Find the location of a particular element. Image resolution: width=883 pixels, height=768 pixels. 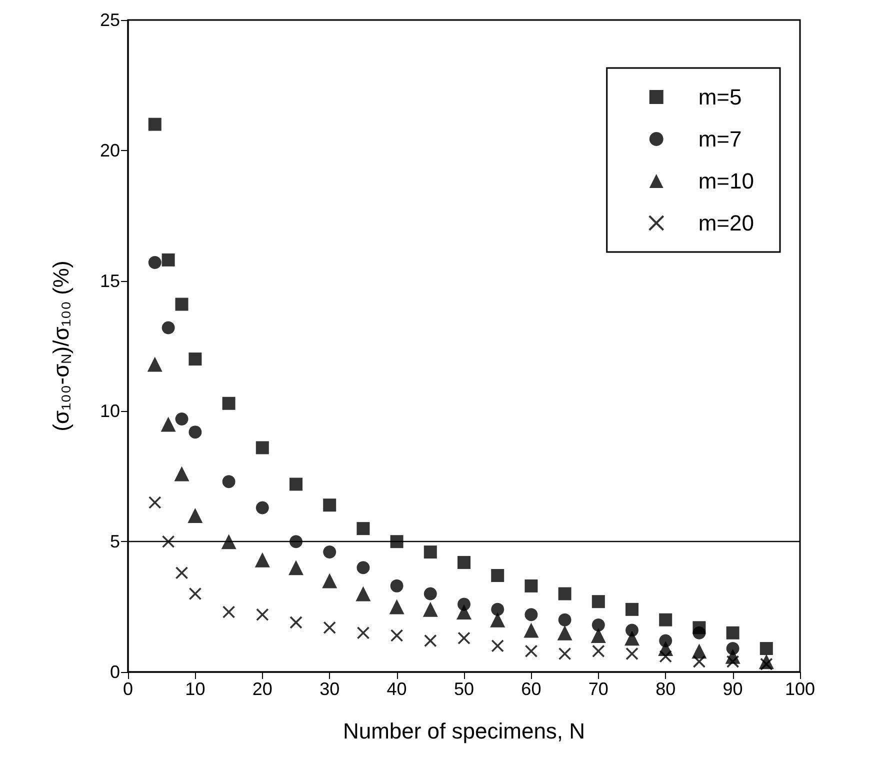

x-tick-label: 70 is located at coordinates (598, 689).